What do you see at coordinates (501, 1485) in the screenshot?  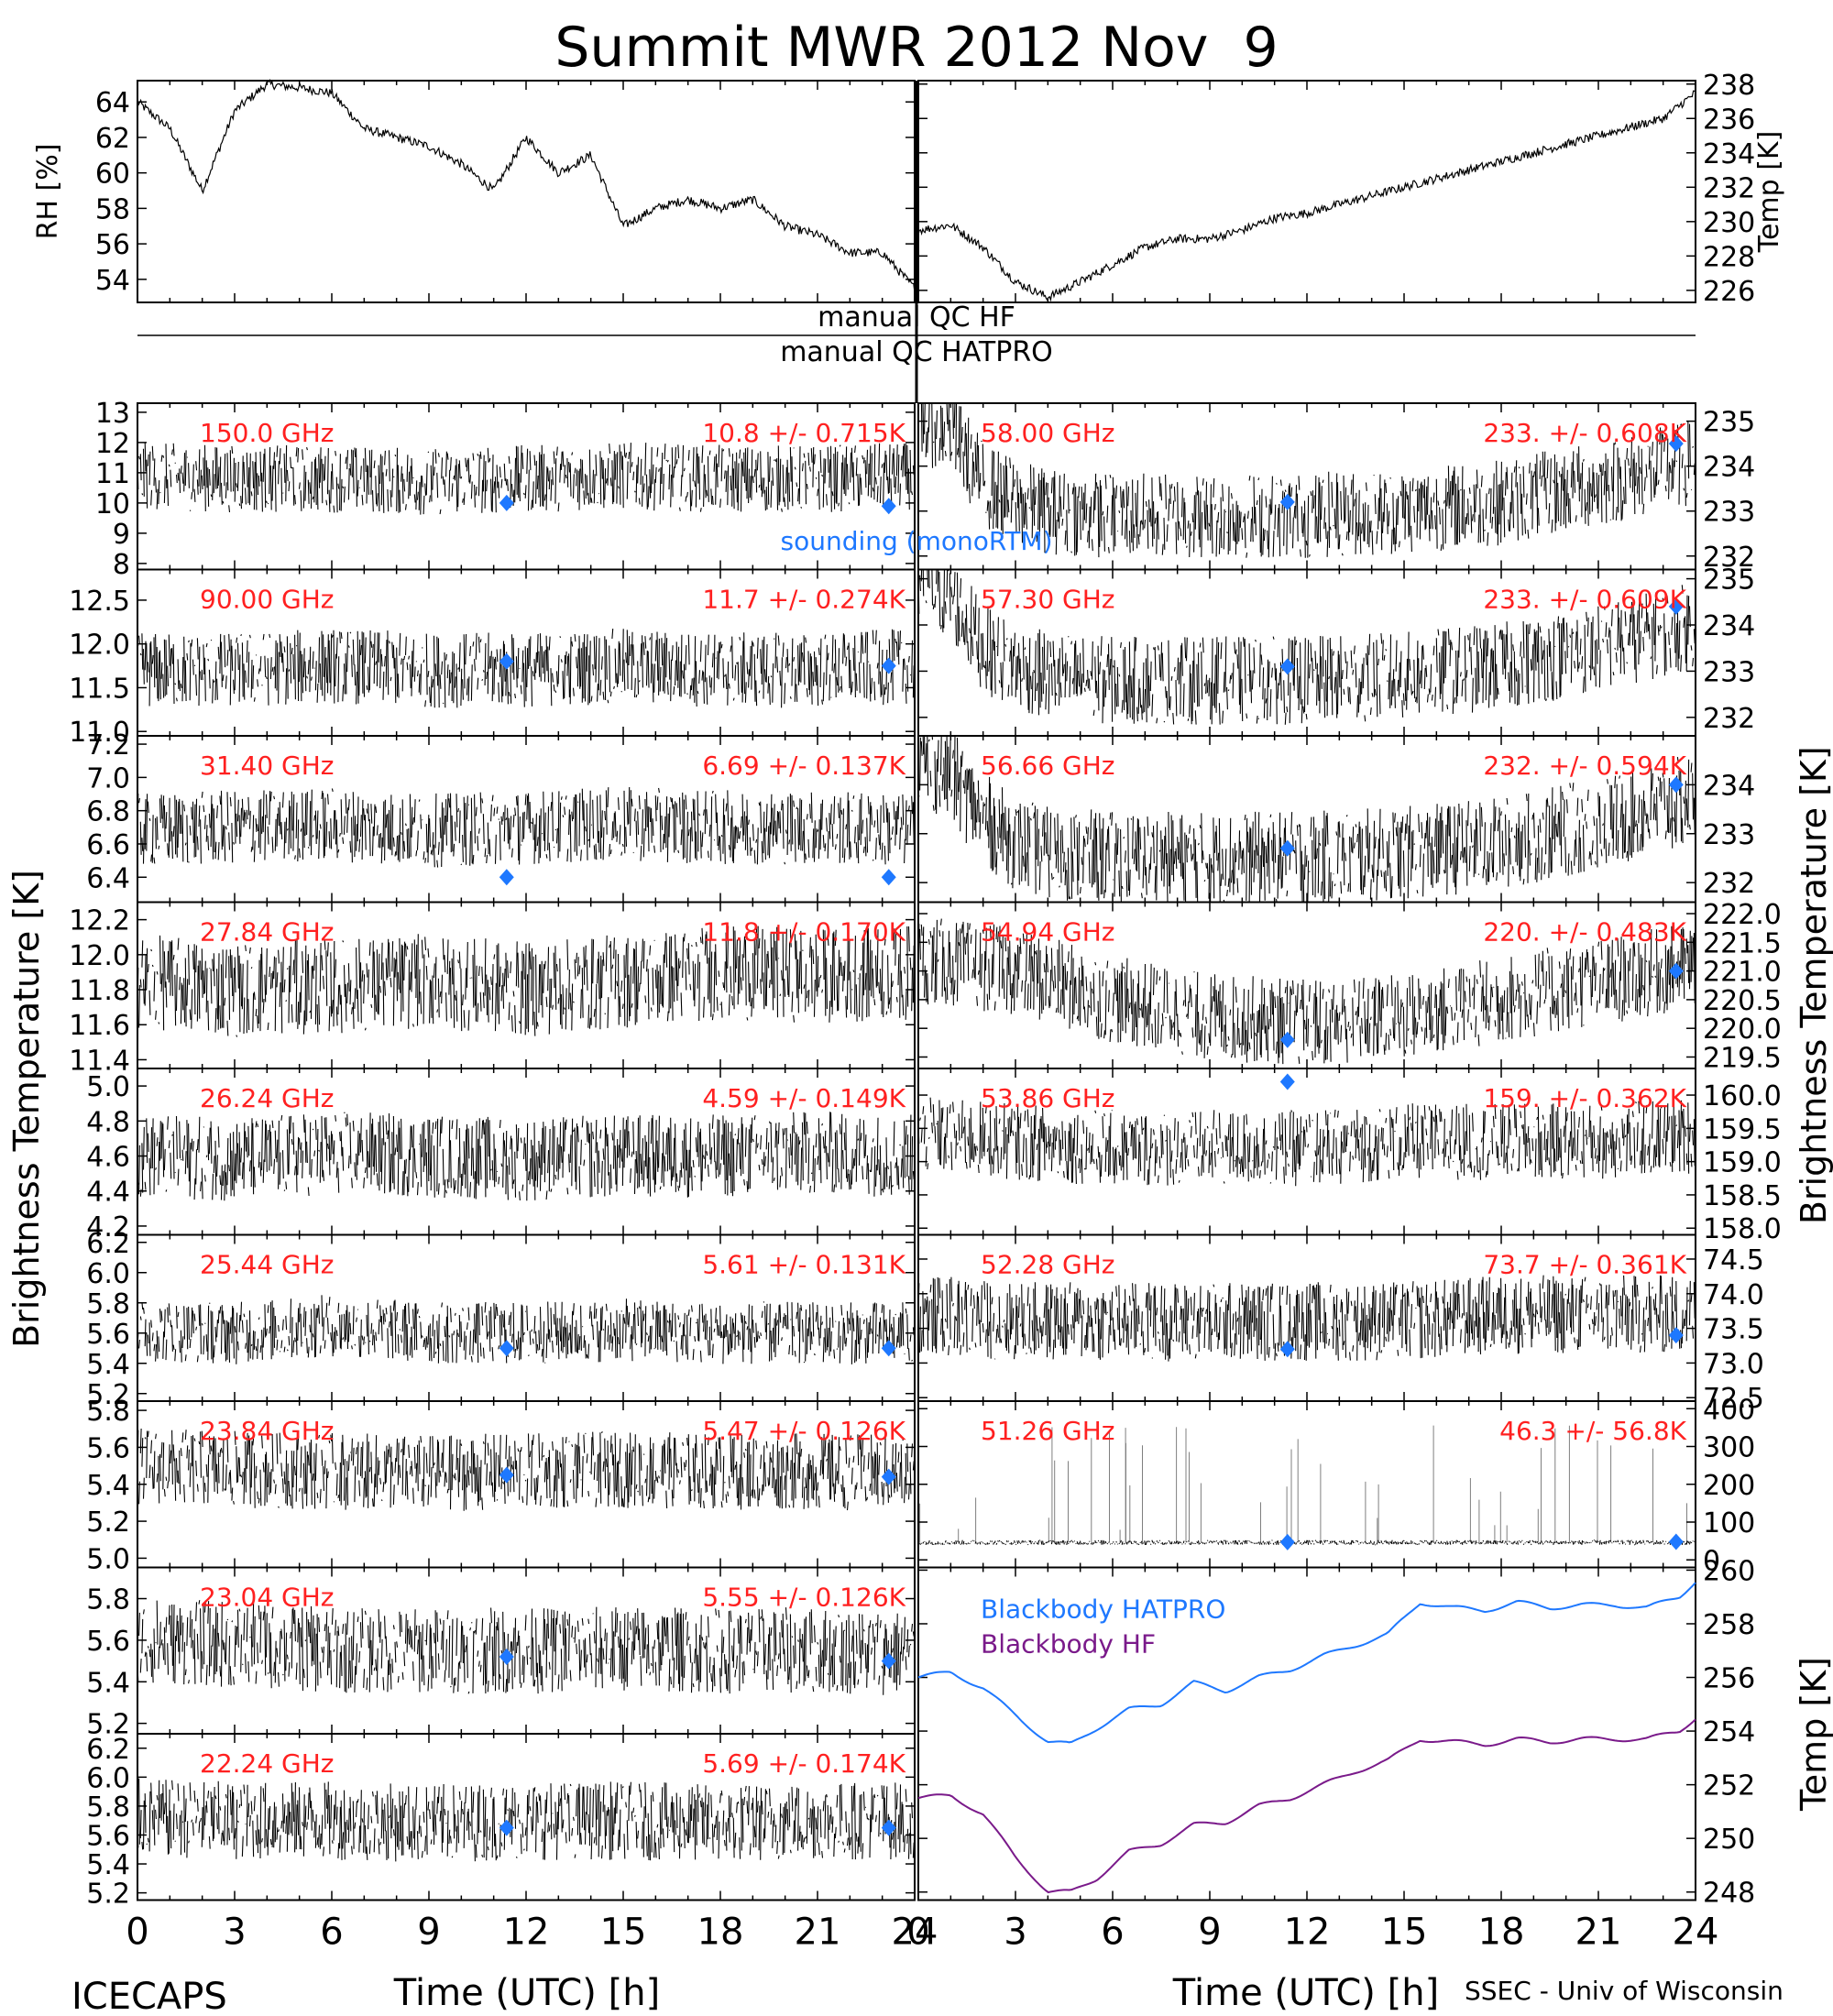 I see `panel-ch-23.84: 5.0 5.2 5.4 5.6 5.8 23.84 GHz 5.47 +/- 0.126K` at bounding box center [501, 1485].